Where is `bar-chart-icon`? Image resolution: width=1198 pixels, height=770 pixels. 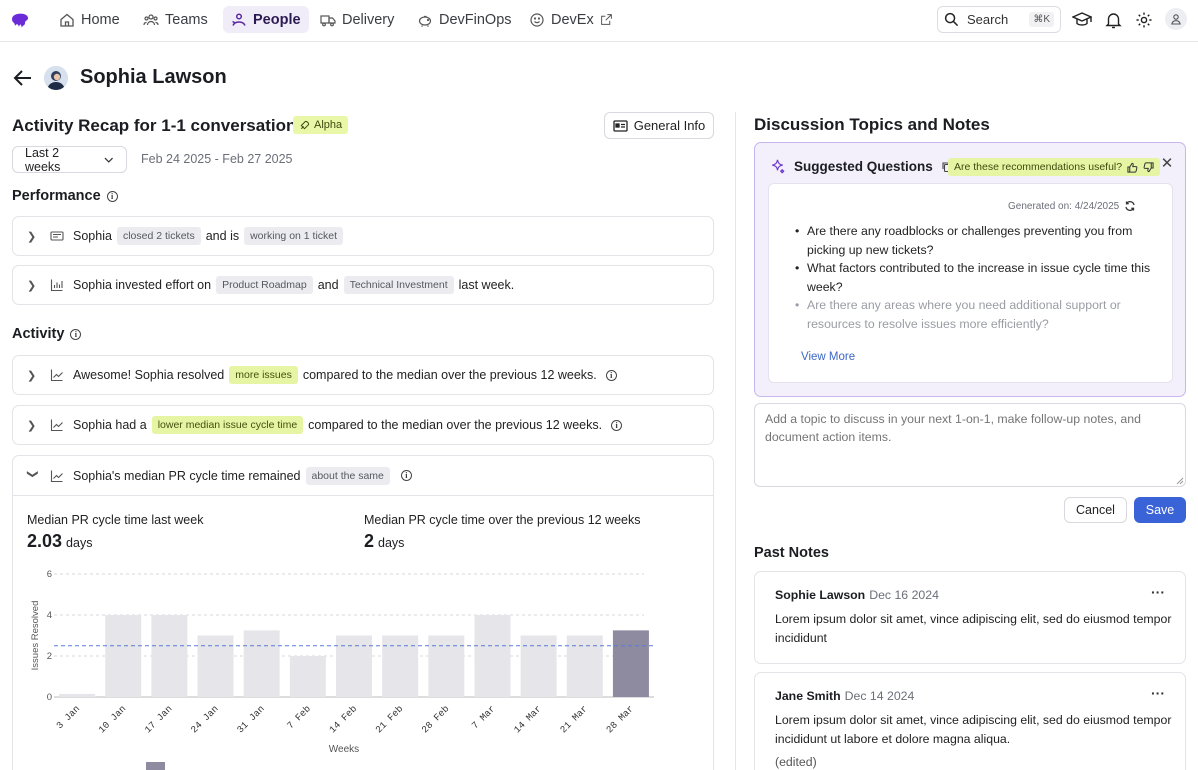
bar-chart-icon is located at coordinates (56, 285).